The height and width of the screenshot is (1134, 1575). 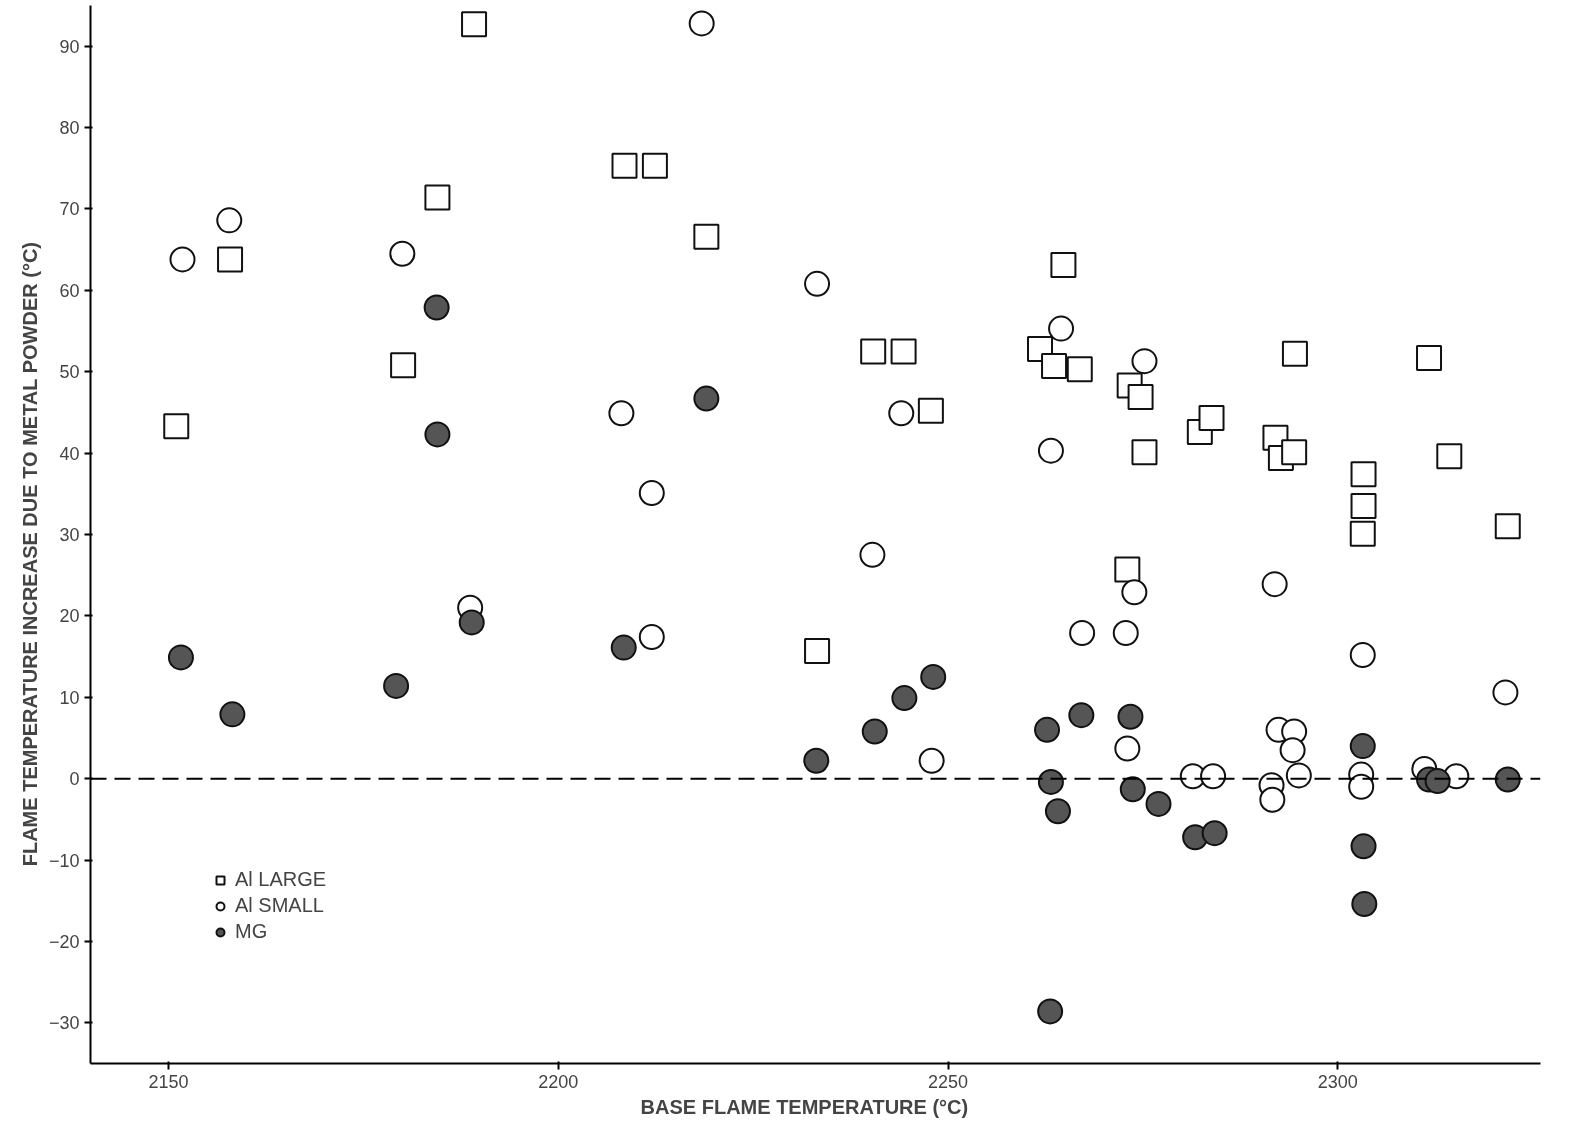 What do you see at coordinates (64, 860) in the screenshot?
I see `y-tick-label: −10` at bounding box center [64, 860].